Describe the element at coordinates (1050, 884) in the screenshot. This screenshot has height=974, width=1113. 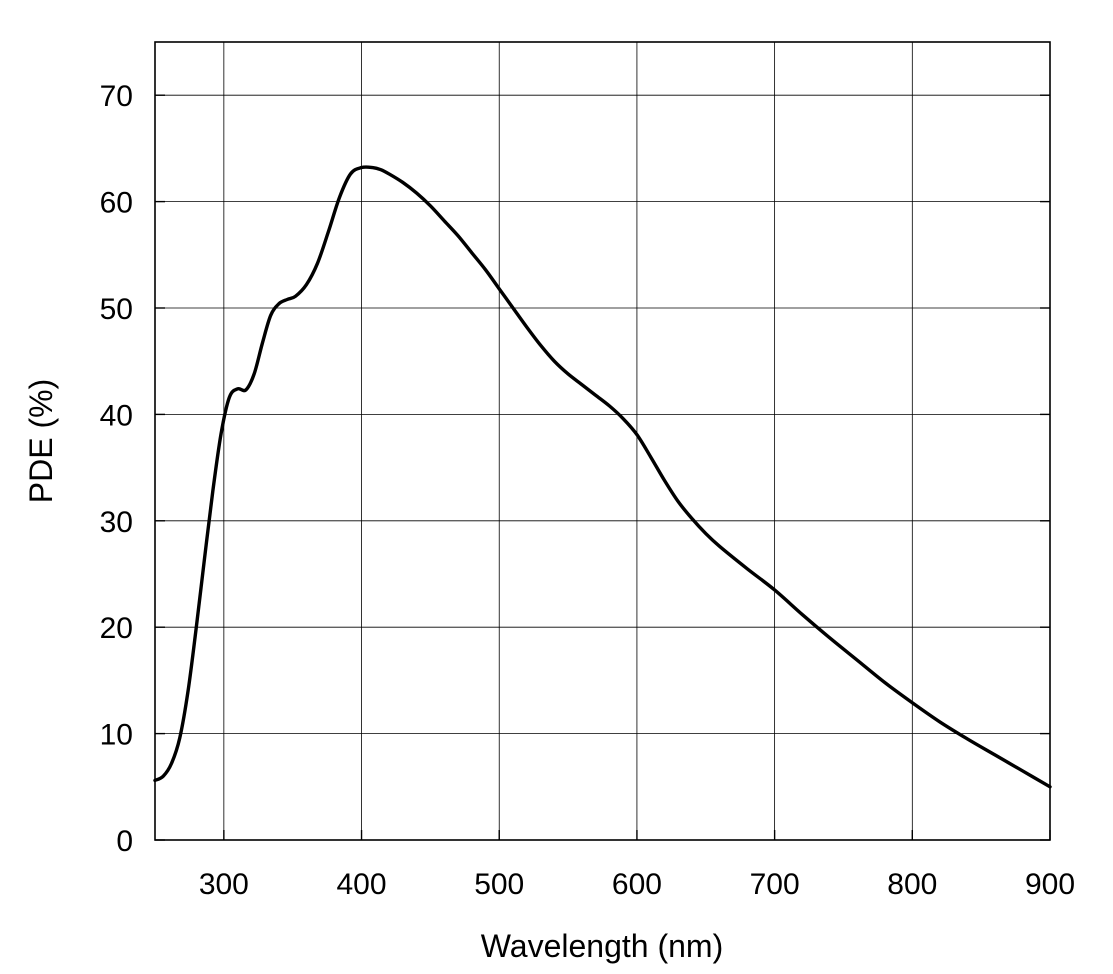
I see `x-tick-label-900: 900` at that location.